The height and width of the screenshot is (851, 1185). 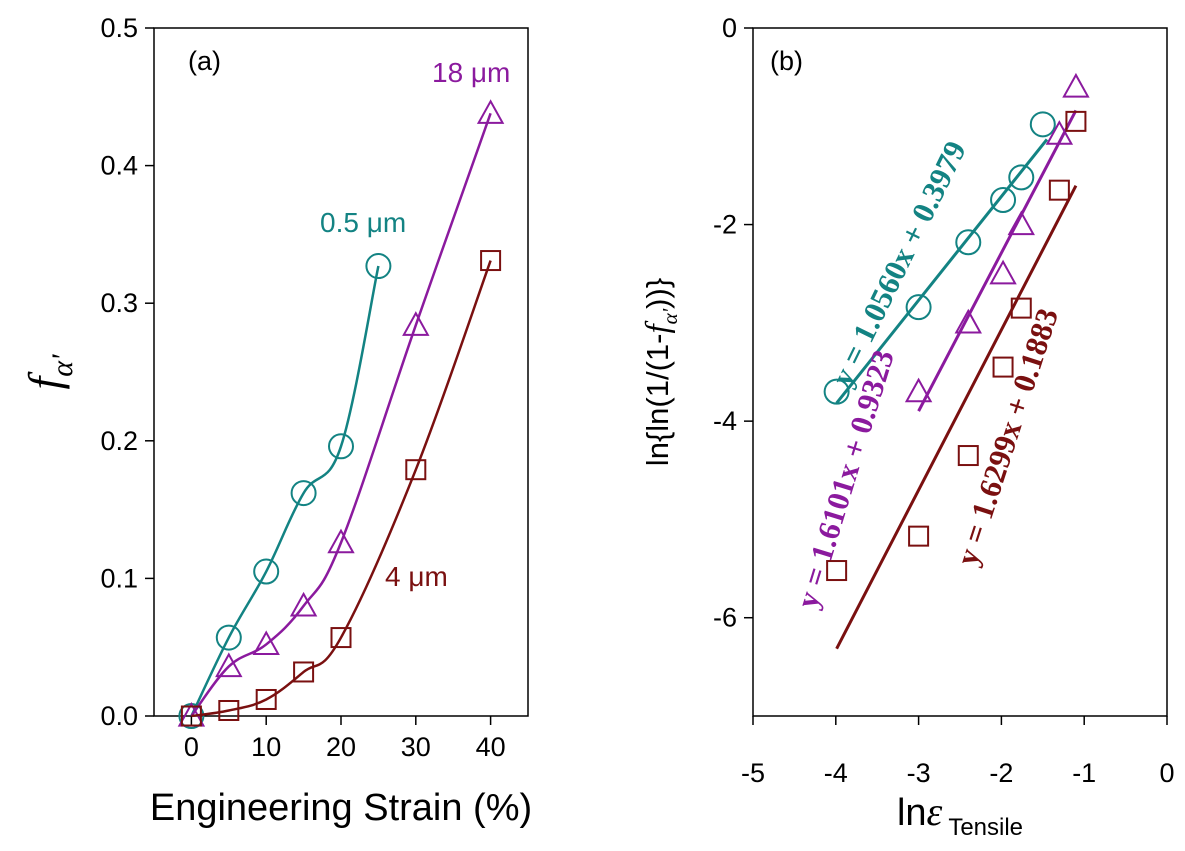 I want to click on panel-b-x-axis-title-sub: Tensile, so click(x=985, y=827).